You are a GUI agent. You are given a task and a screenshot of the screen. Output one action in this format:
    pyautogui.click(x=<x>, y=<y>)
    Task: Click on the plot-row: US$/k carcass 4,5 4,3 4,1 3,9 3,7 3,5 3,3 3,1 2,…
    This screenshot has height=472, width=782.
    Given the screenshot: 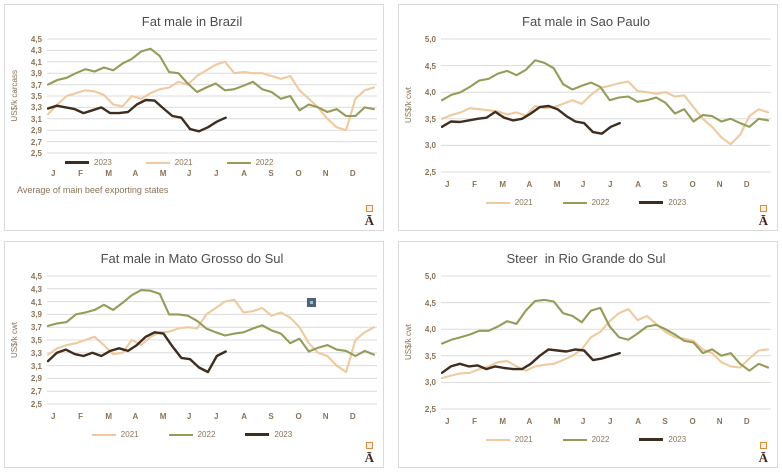 What is the action you would take?
    pyautogui.click(x=192, y=96)
    